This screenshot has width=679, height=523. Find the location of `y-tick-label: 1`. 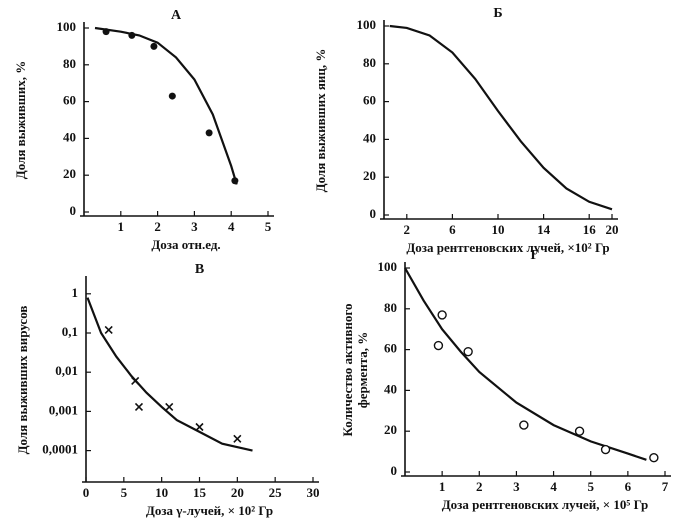

y-tick-label: 1 is located at coordinates (75, 292).